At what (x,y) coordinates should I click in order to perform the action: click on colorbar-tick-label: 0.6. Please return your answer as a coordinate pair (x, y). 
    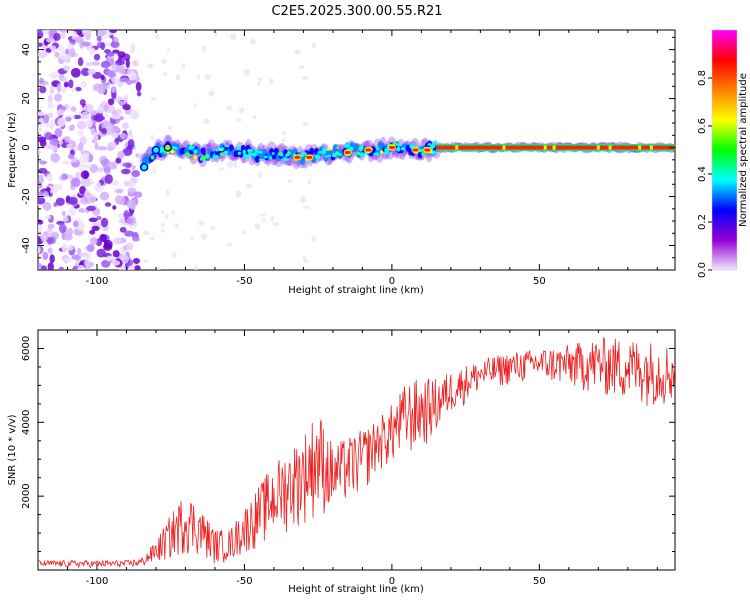
    Looking at the image, I should click on (702, 126).